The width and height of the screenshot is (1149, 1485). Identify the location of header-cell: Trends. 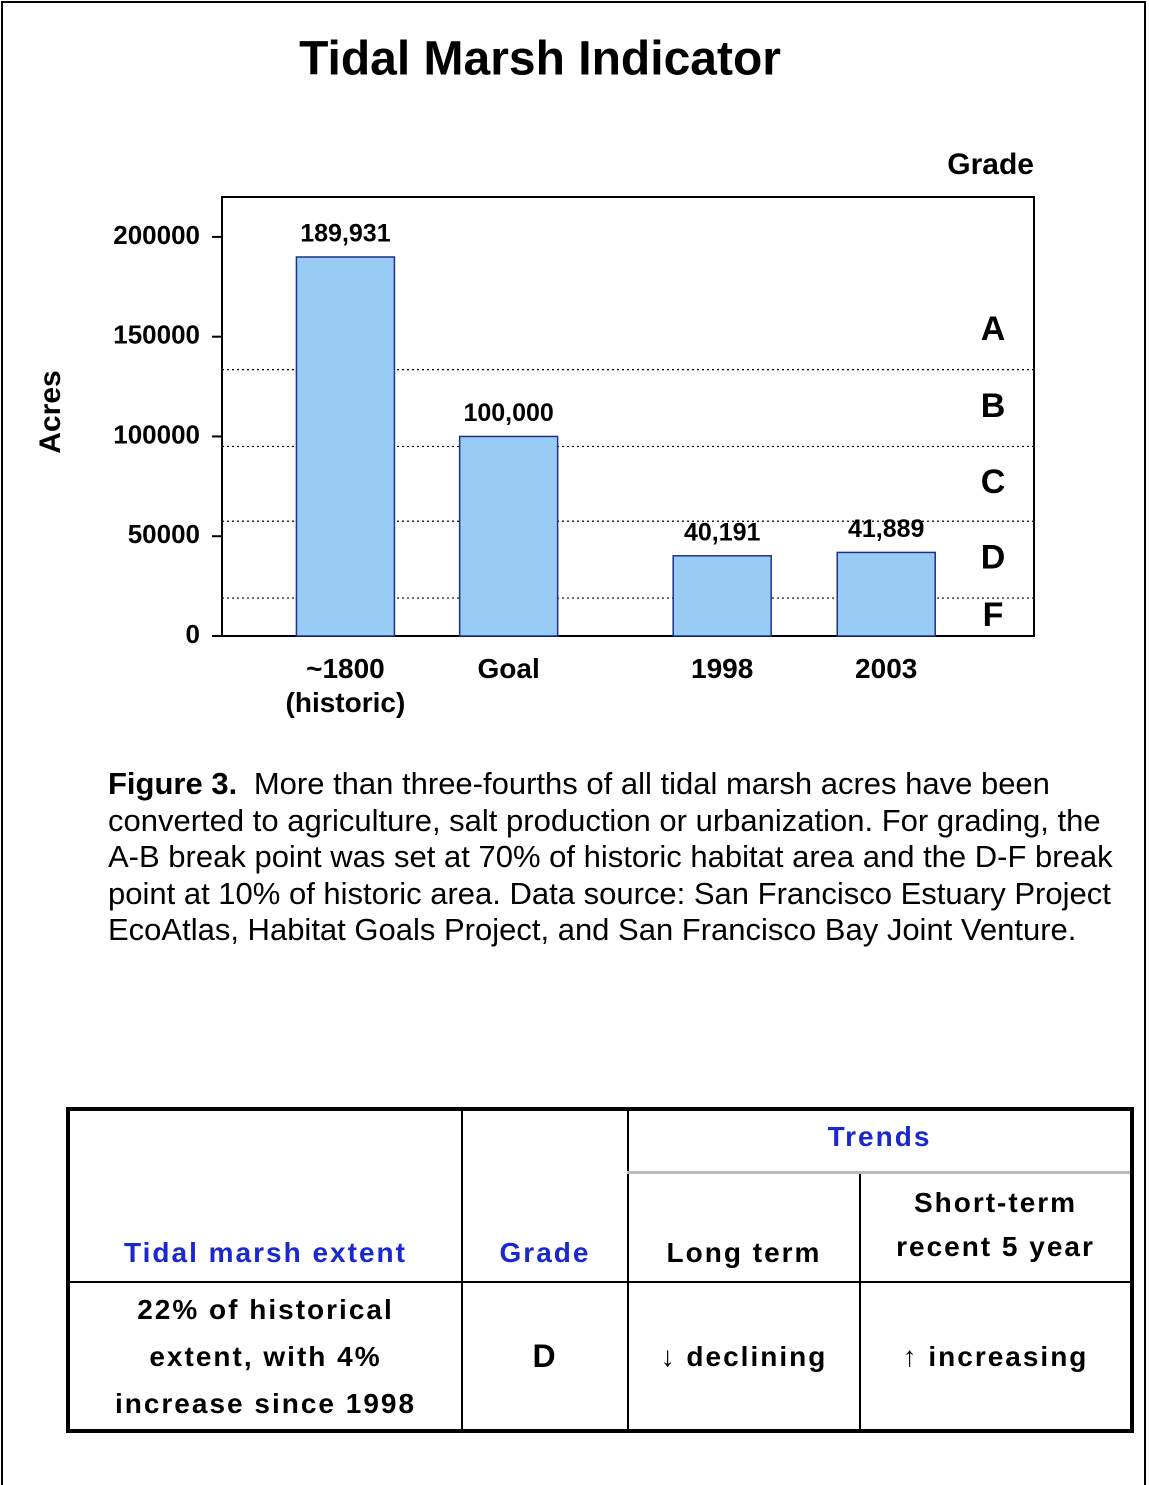
(880, 1141).